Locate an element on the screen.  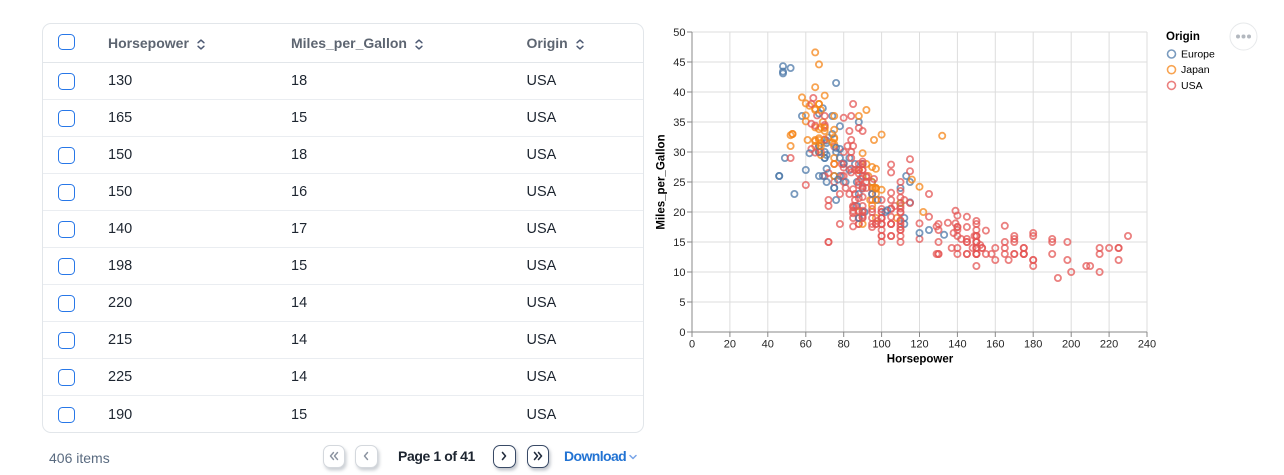
svg-text: 25 is located at coordinates (679, 183).